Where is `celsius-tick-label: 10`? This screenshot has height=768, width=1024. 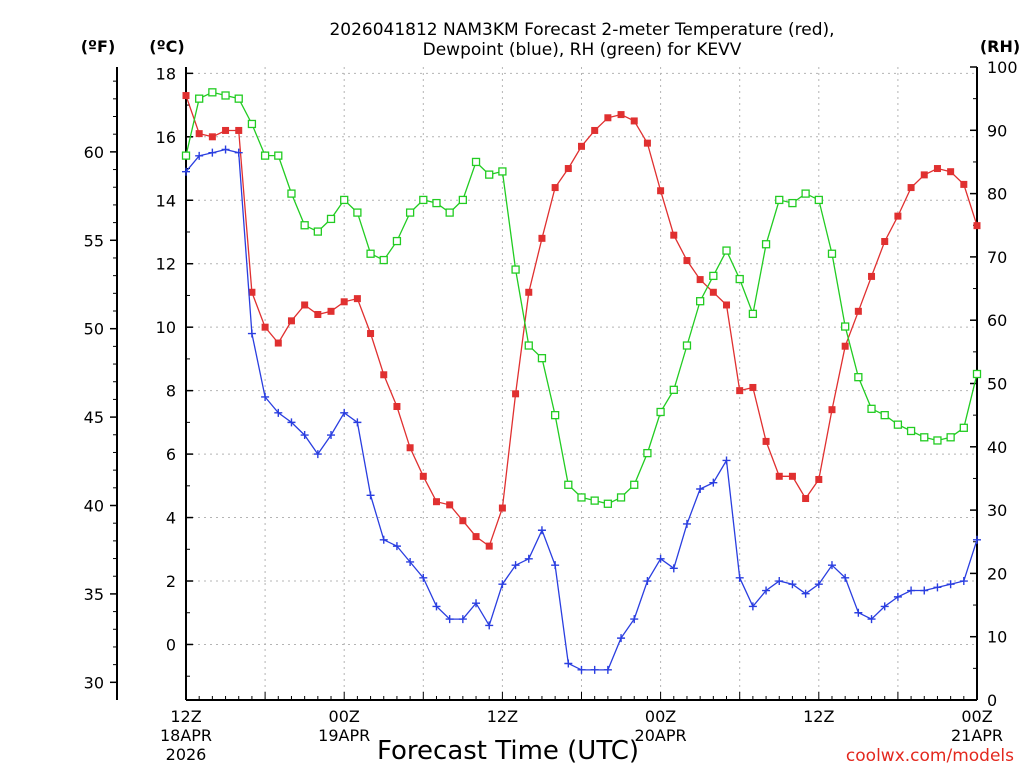
celsius-tick-label: 10 is located at coordinates (166, 327).